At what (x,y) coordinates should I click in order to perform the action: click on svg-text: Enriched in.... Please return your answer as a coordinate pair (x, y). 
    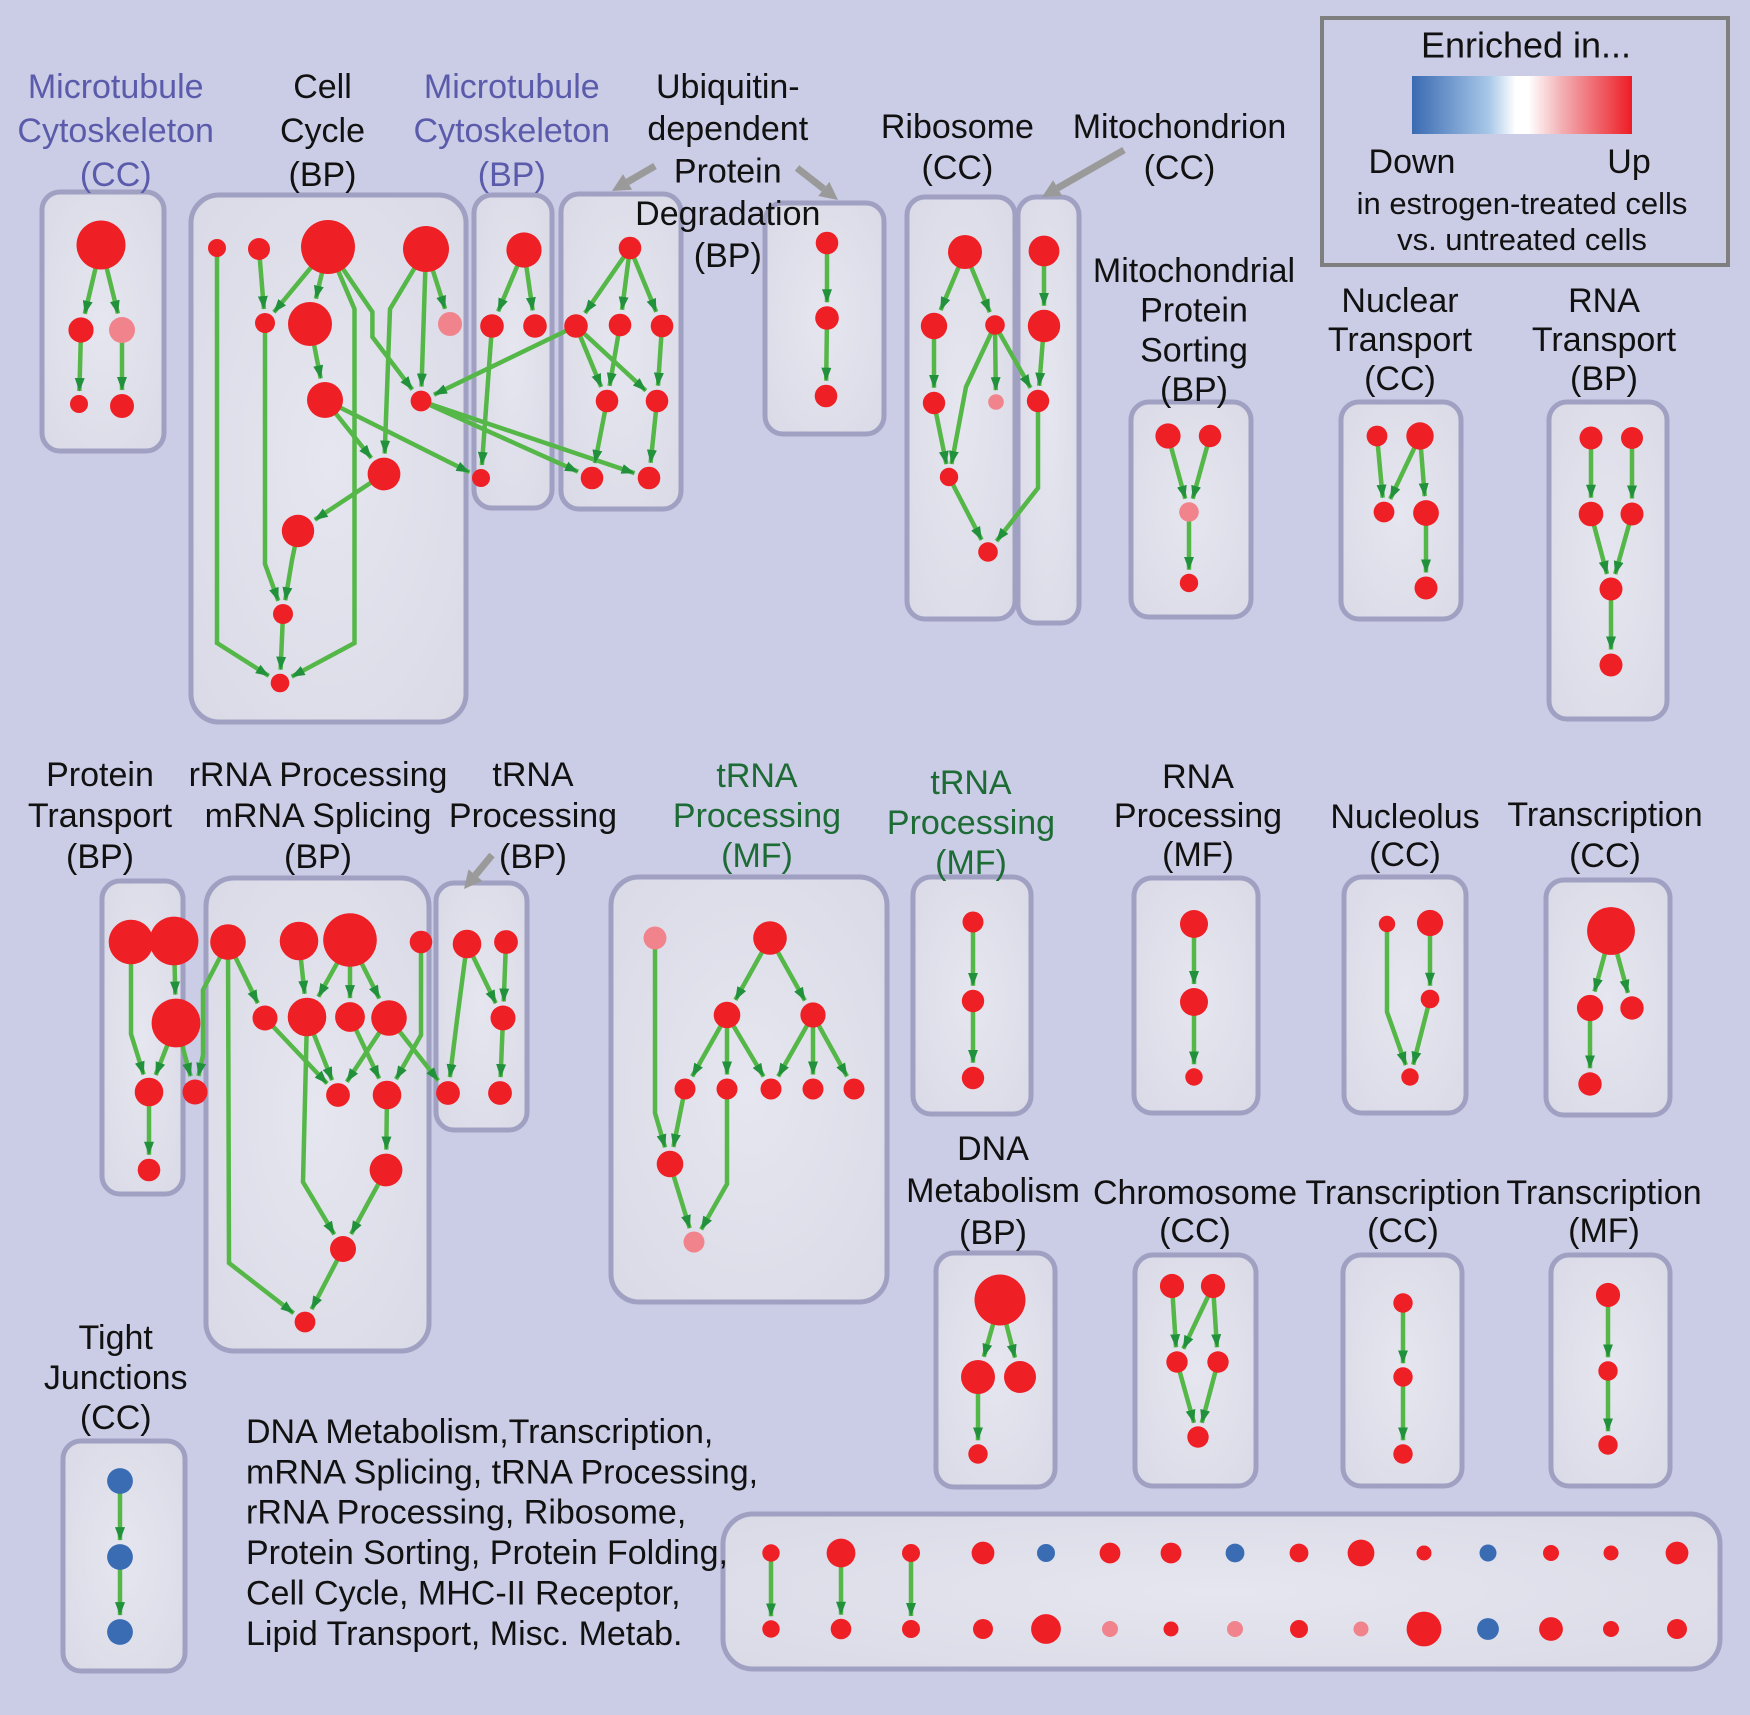
    Looking at the image, I should click on (1526, 45).